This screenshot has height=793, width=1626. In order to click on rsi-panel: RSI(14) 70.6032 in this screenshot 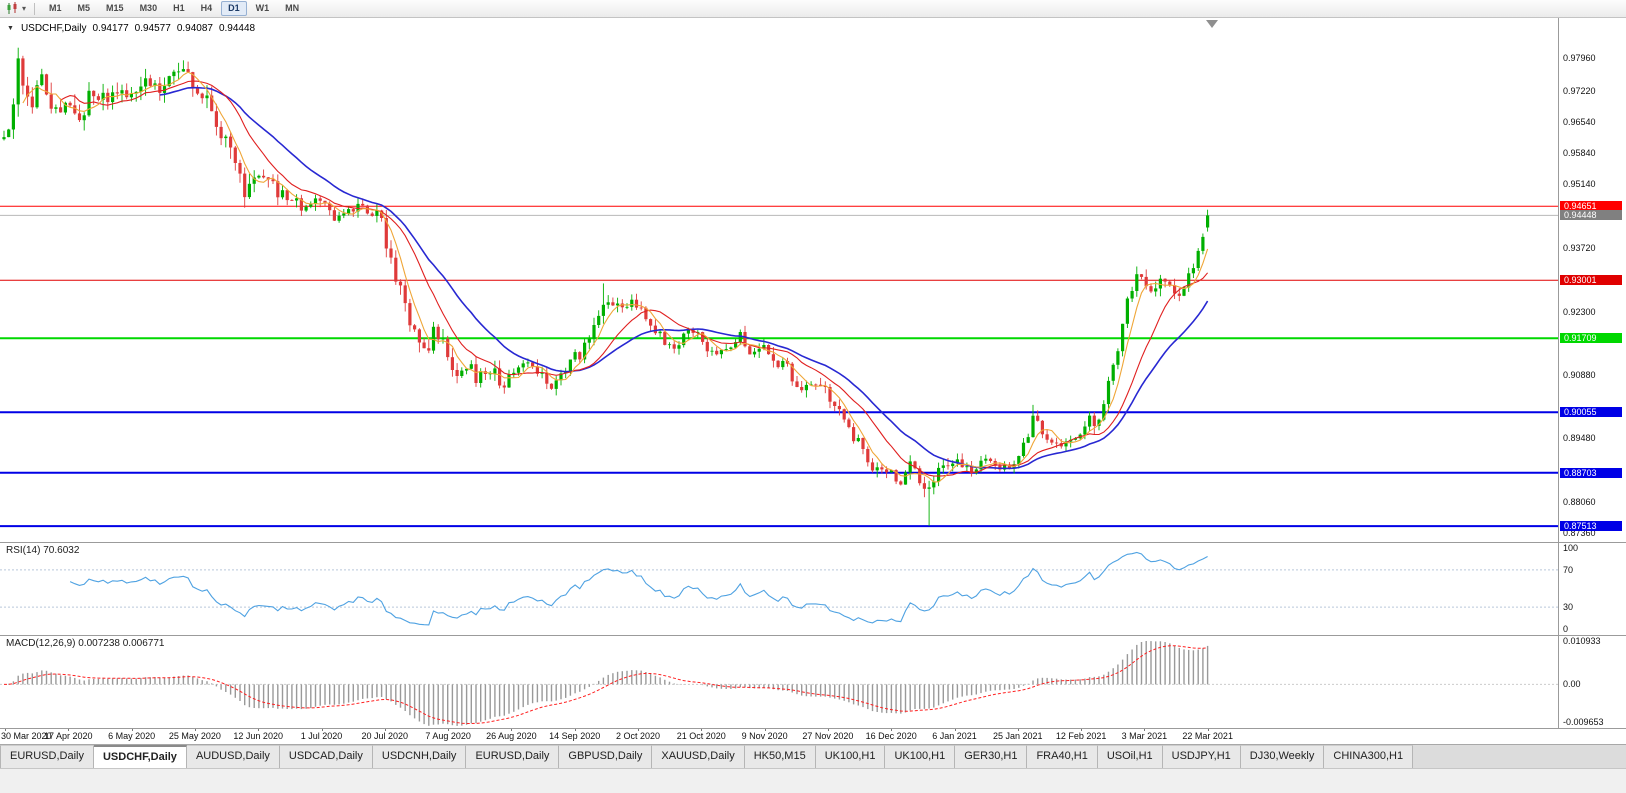, I will do `click(779, 588)`.